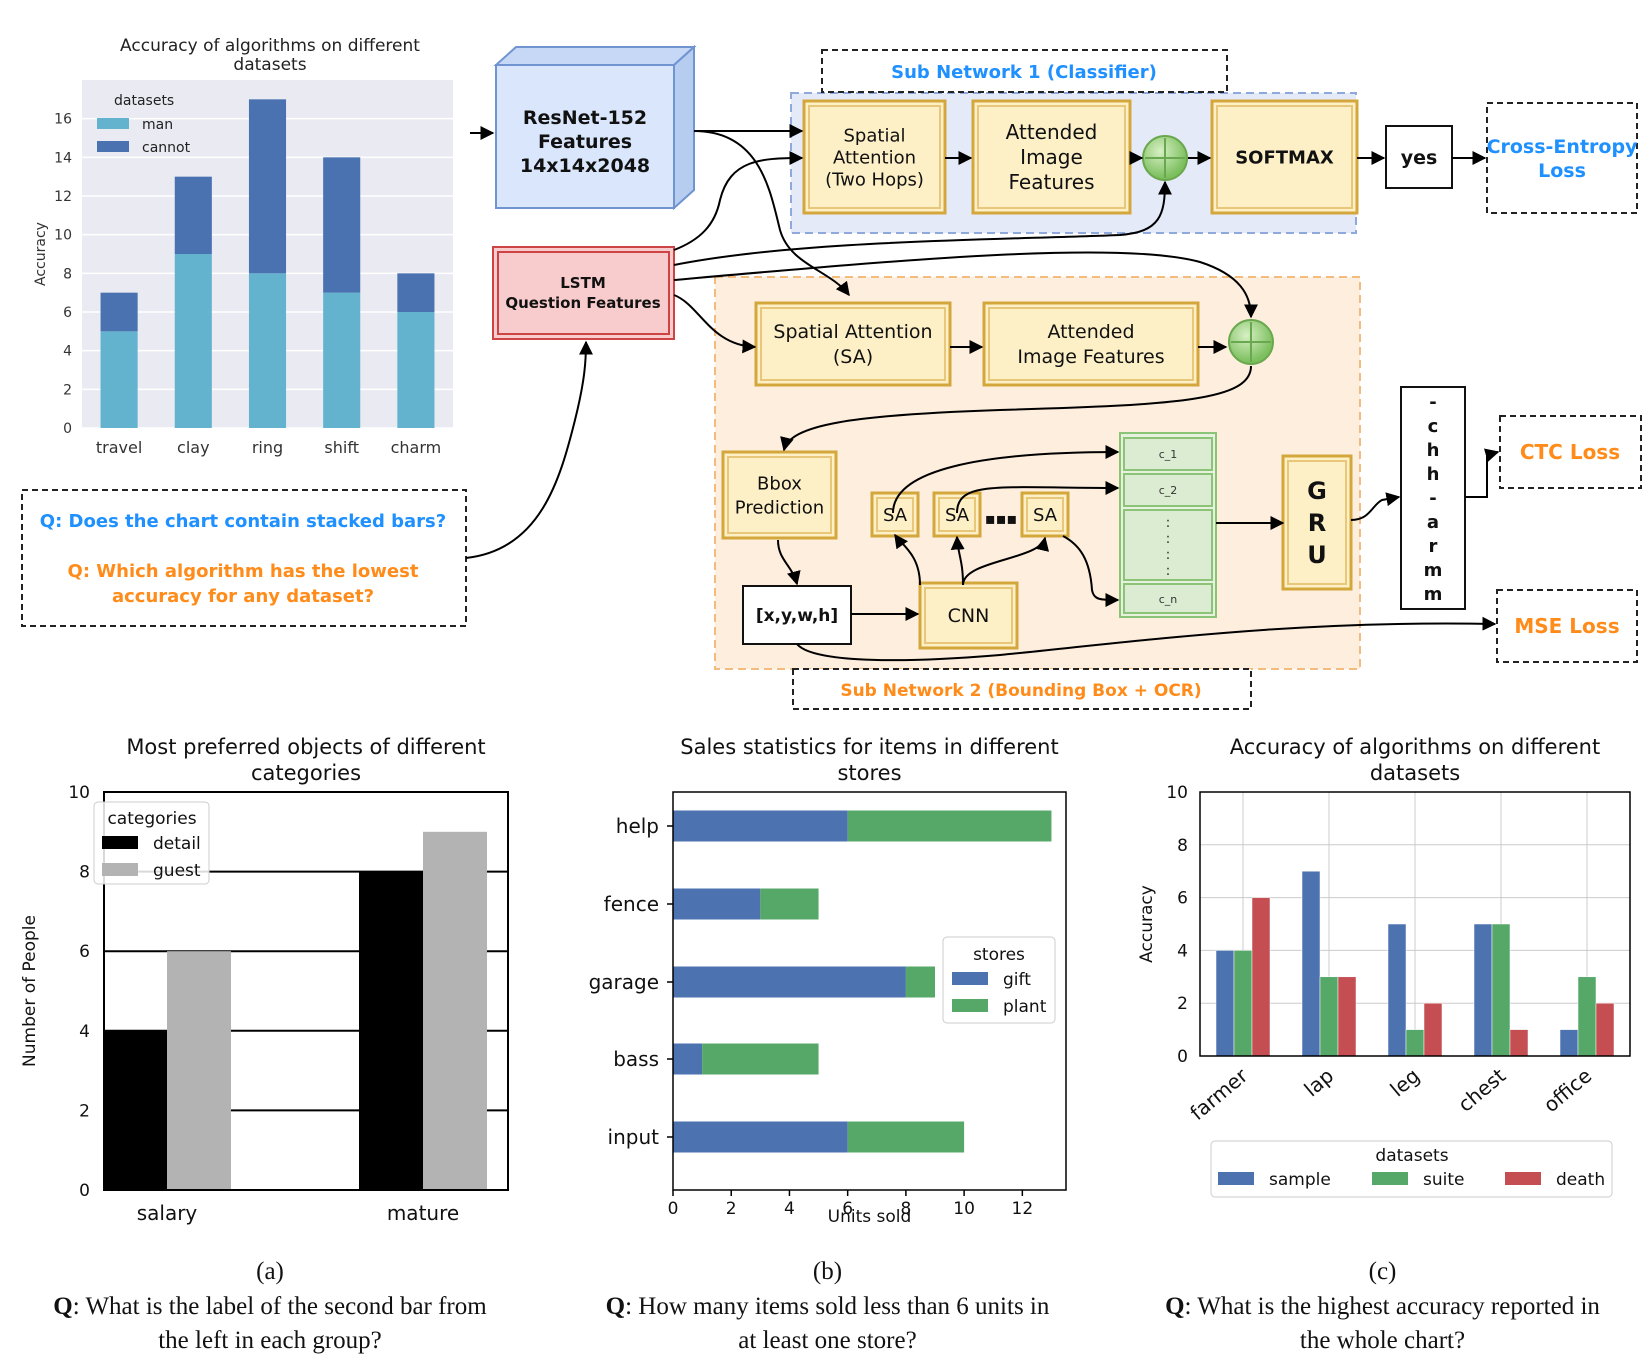  What do you see at coordinates (1091, 344) in the screenshot?
I see `attended-image-features-2: Attended Image Features` at bounding box center [1091, 344].